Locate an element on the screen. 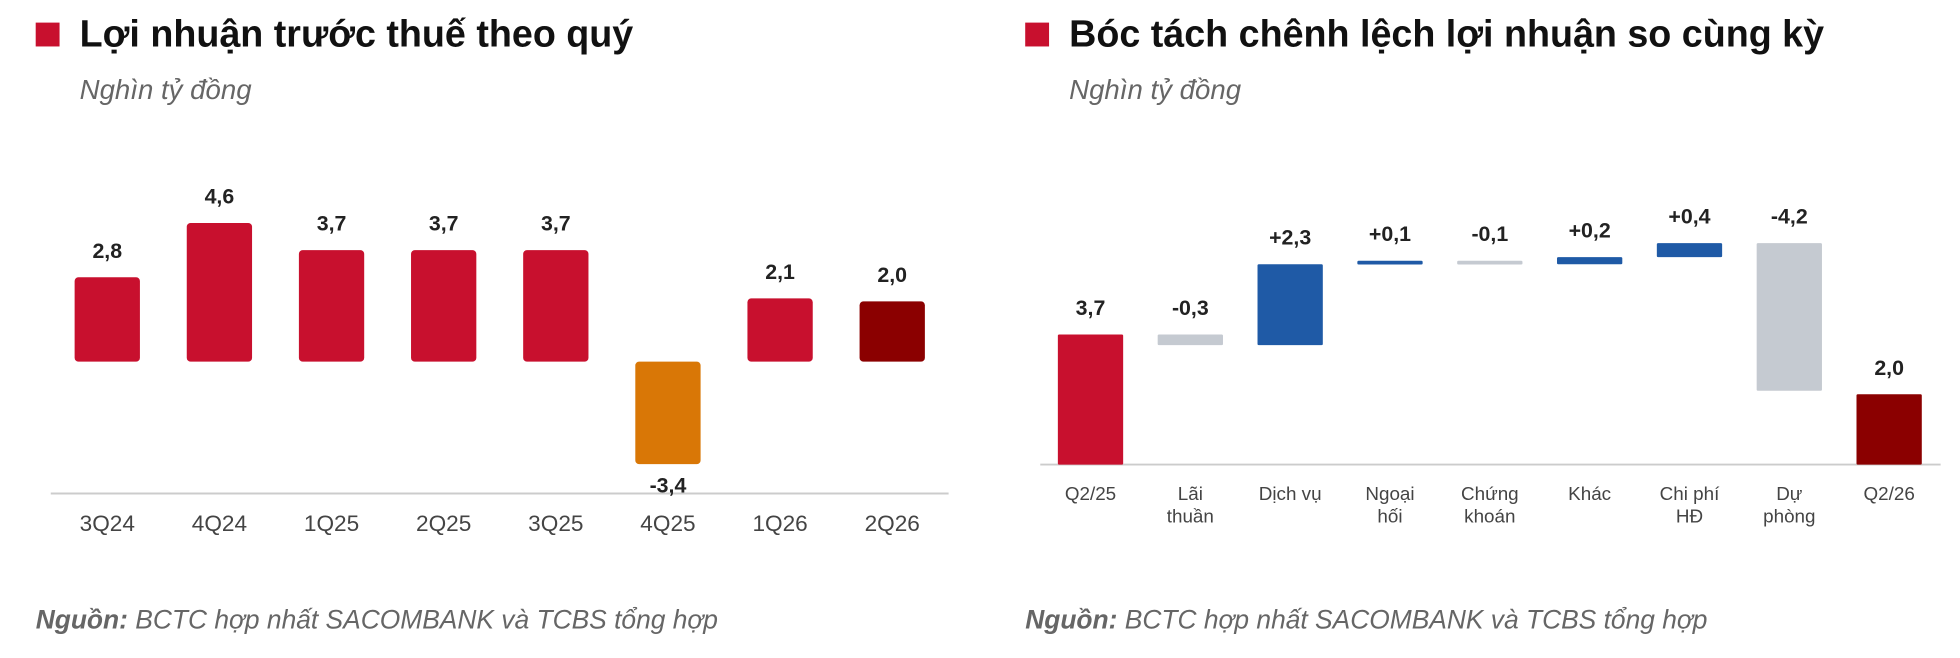  x-tick-label: Chi phí HĐ is located at coordinates (1689, 505).